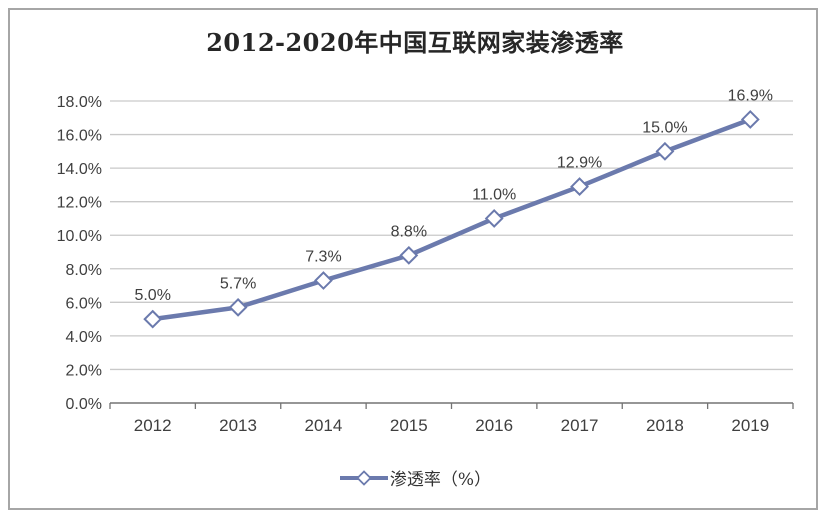  What do you see at coordinates (440, 480) in the screenshot?
I see `legend-label: 渗透率（%）` at bounding box center [440, 480].